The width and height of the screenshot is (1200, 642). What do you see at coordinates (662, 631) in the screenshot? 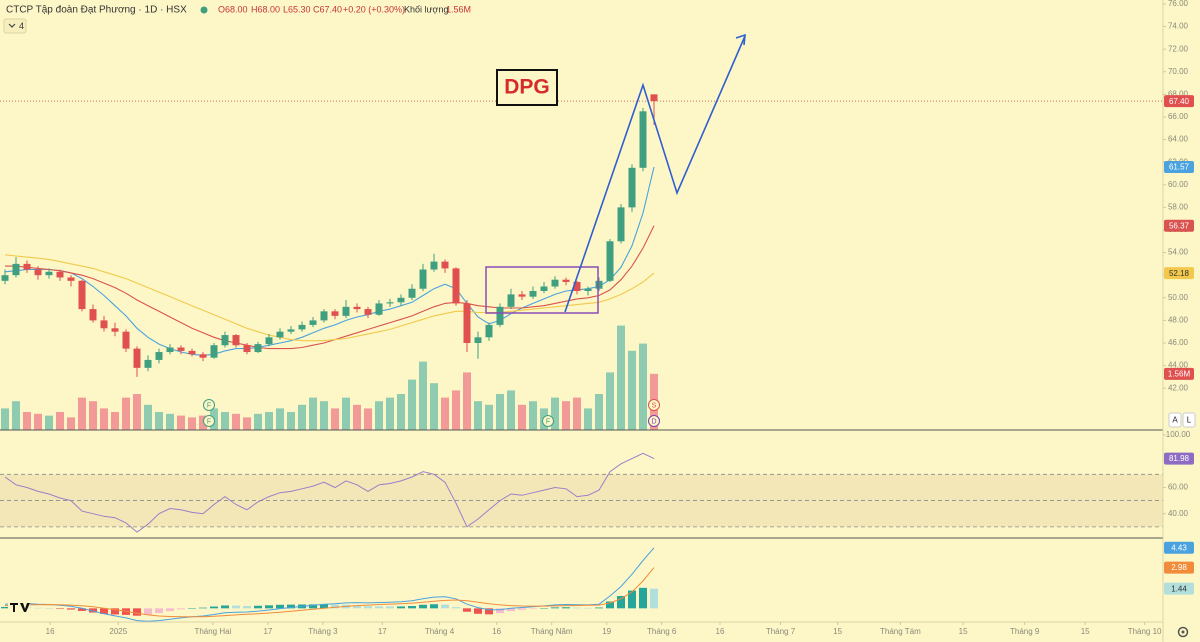
I see `x-tick-label: Tháng 6` at bounding box center [662, 631].